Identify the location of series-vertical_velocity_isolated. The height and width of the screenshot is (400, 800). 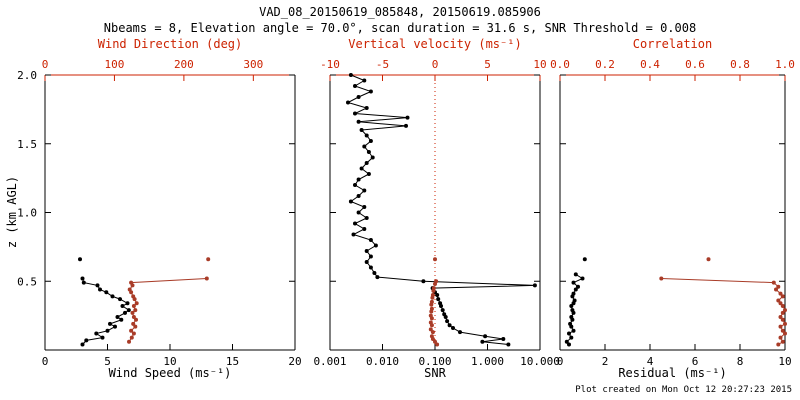
(435, 259).